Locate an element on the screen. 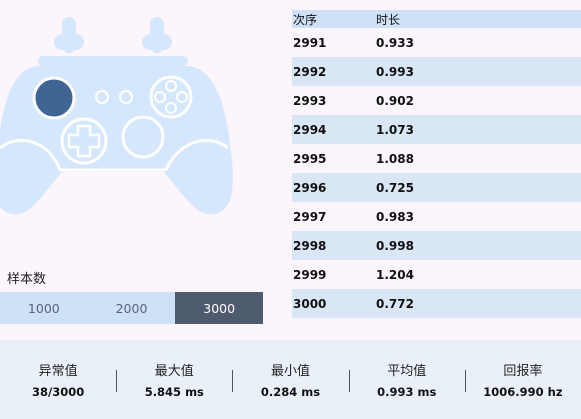 The height and width of the screenshot is (419, 581). row-duration: 1.088 is located at coordinates (395, 158).